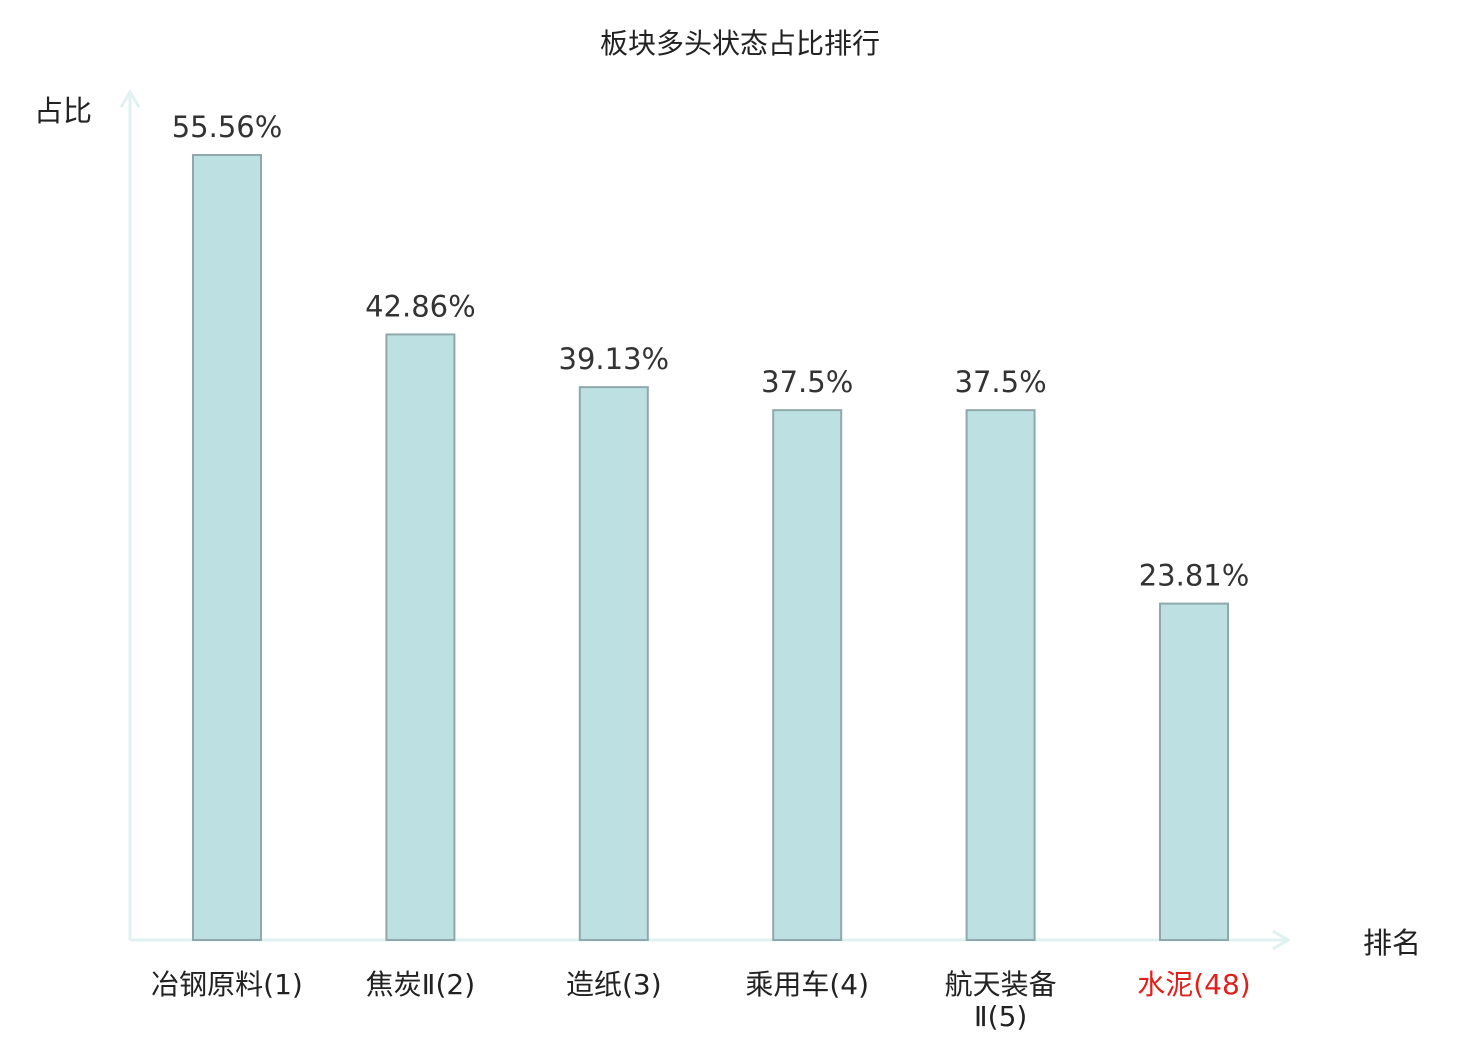 The image size is (1480, 1044). Describe the element at coordinates (1001, 984) in the screenshot. I see `category-label-4-line-0: 航天装备` at that location.